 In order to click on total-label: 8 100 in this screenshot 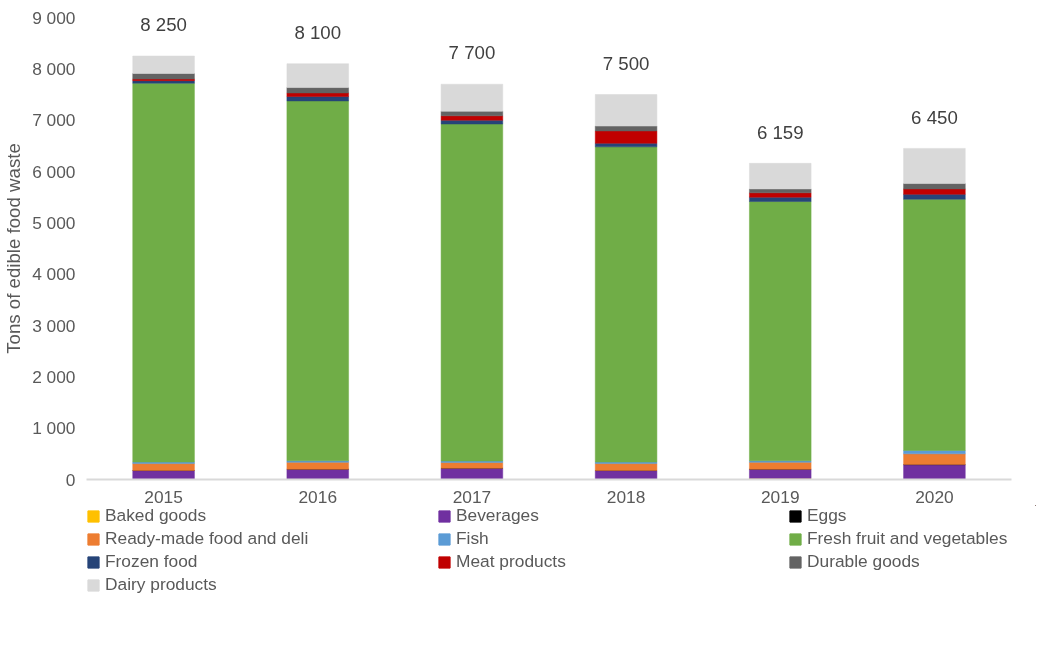, I will do `click(318, 32)`.